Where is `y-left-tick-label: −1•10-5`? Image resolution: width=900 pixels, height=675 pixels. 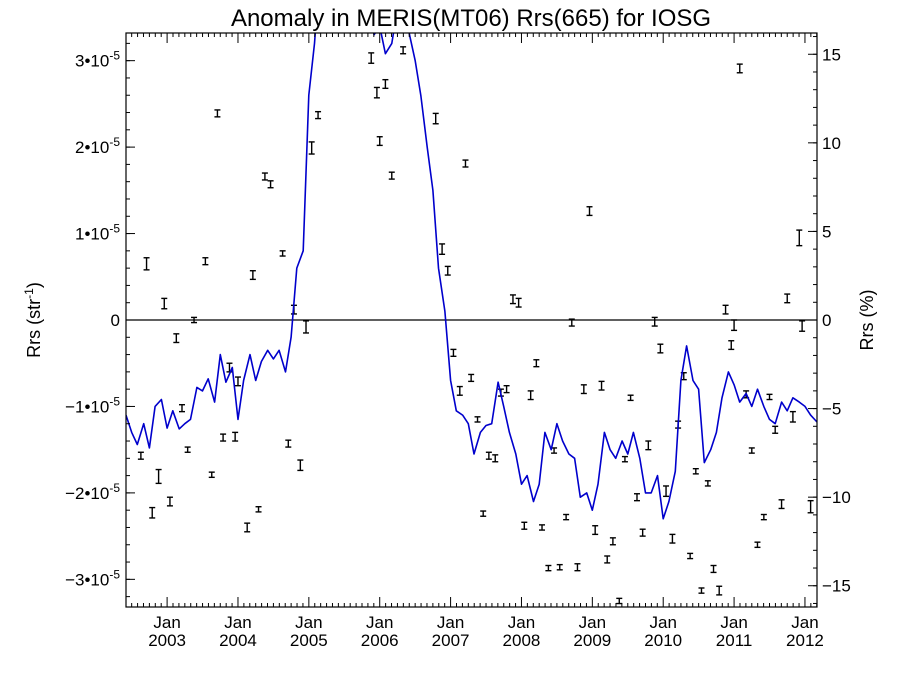
y-left-tick-label: −1•10-5 is located at coordinates (92, 405).